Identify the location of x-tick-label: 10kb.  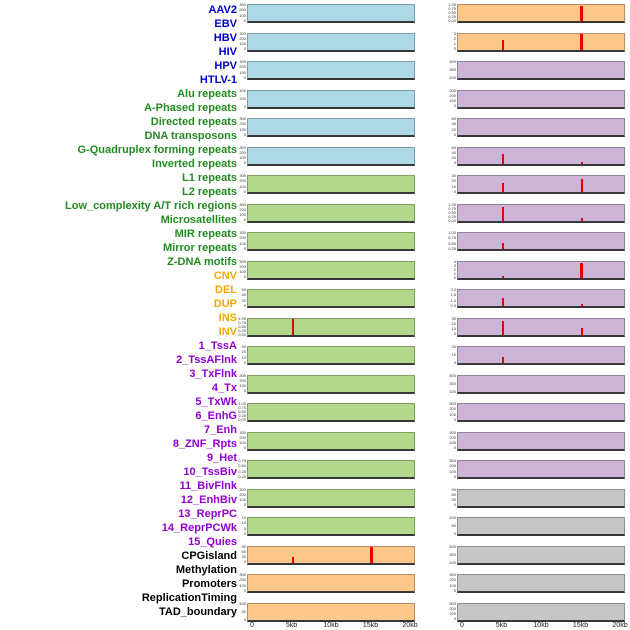
(331, 625).